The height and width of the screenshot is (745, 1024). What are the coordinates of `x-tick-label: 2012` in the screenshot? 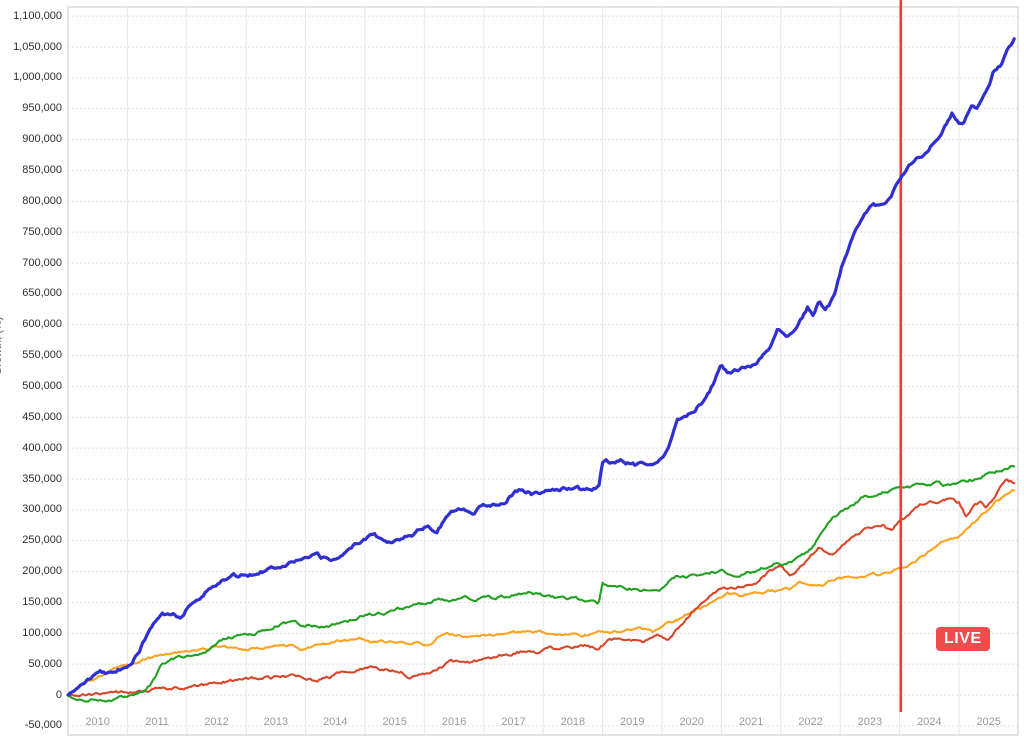 It's located at (216, 722).